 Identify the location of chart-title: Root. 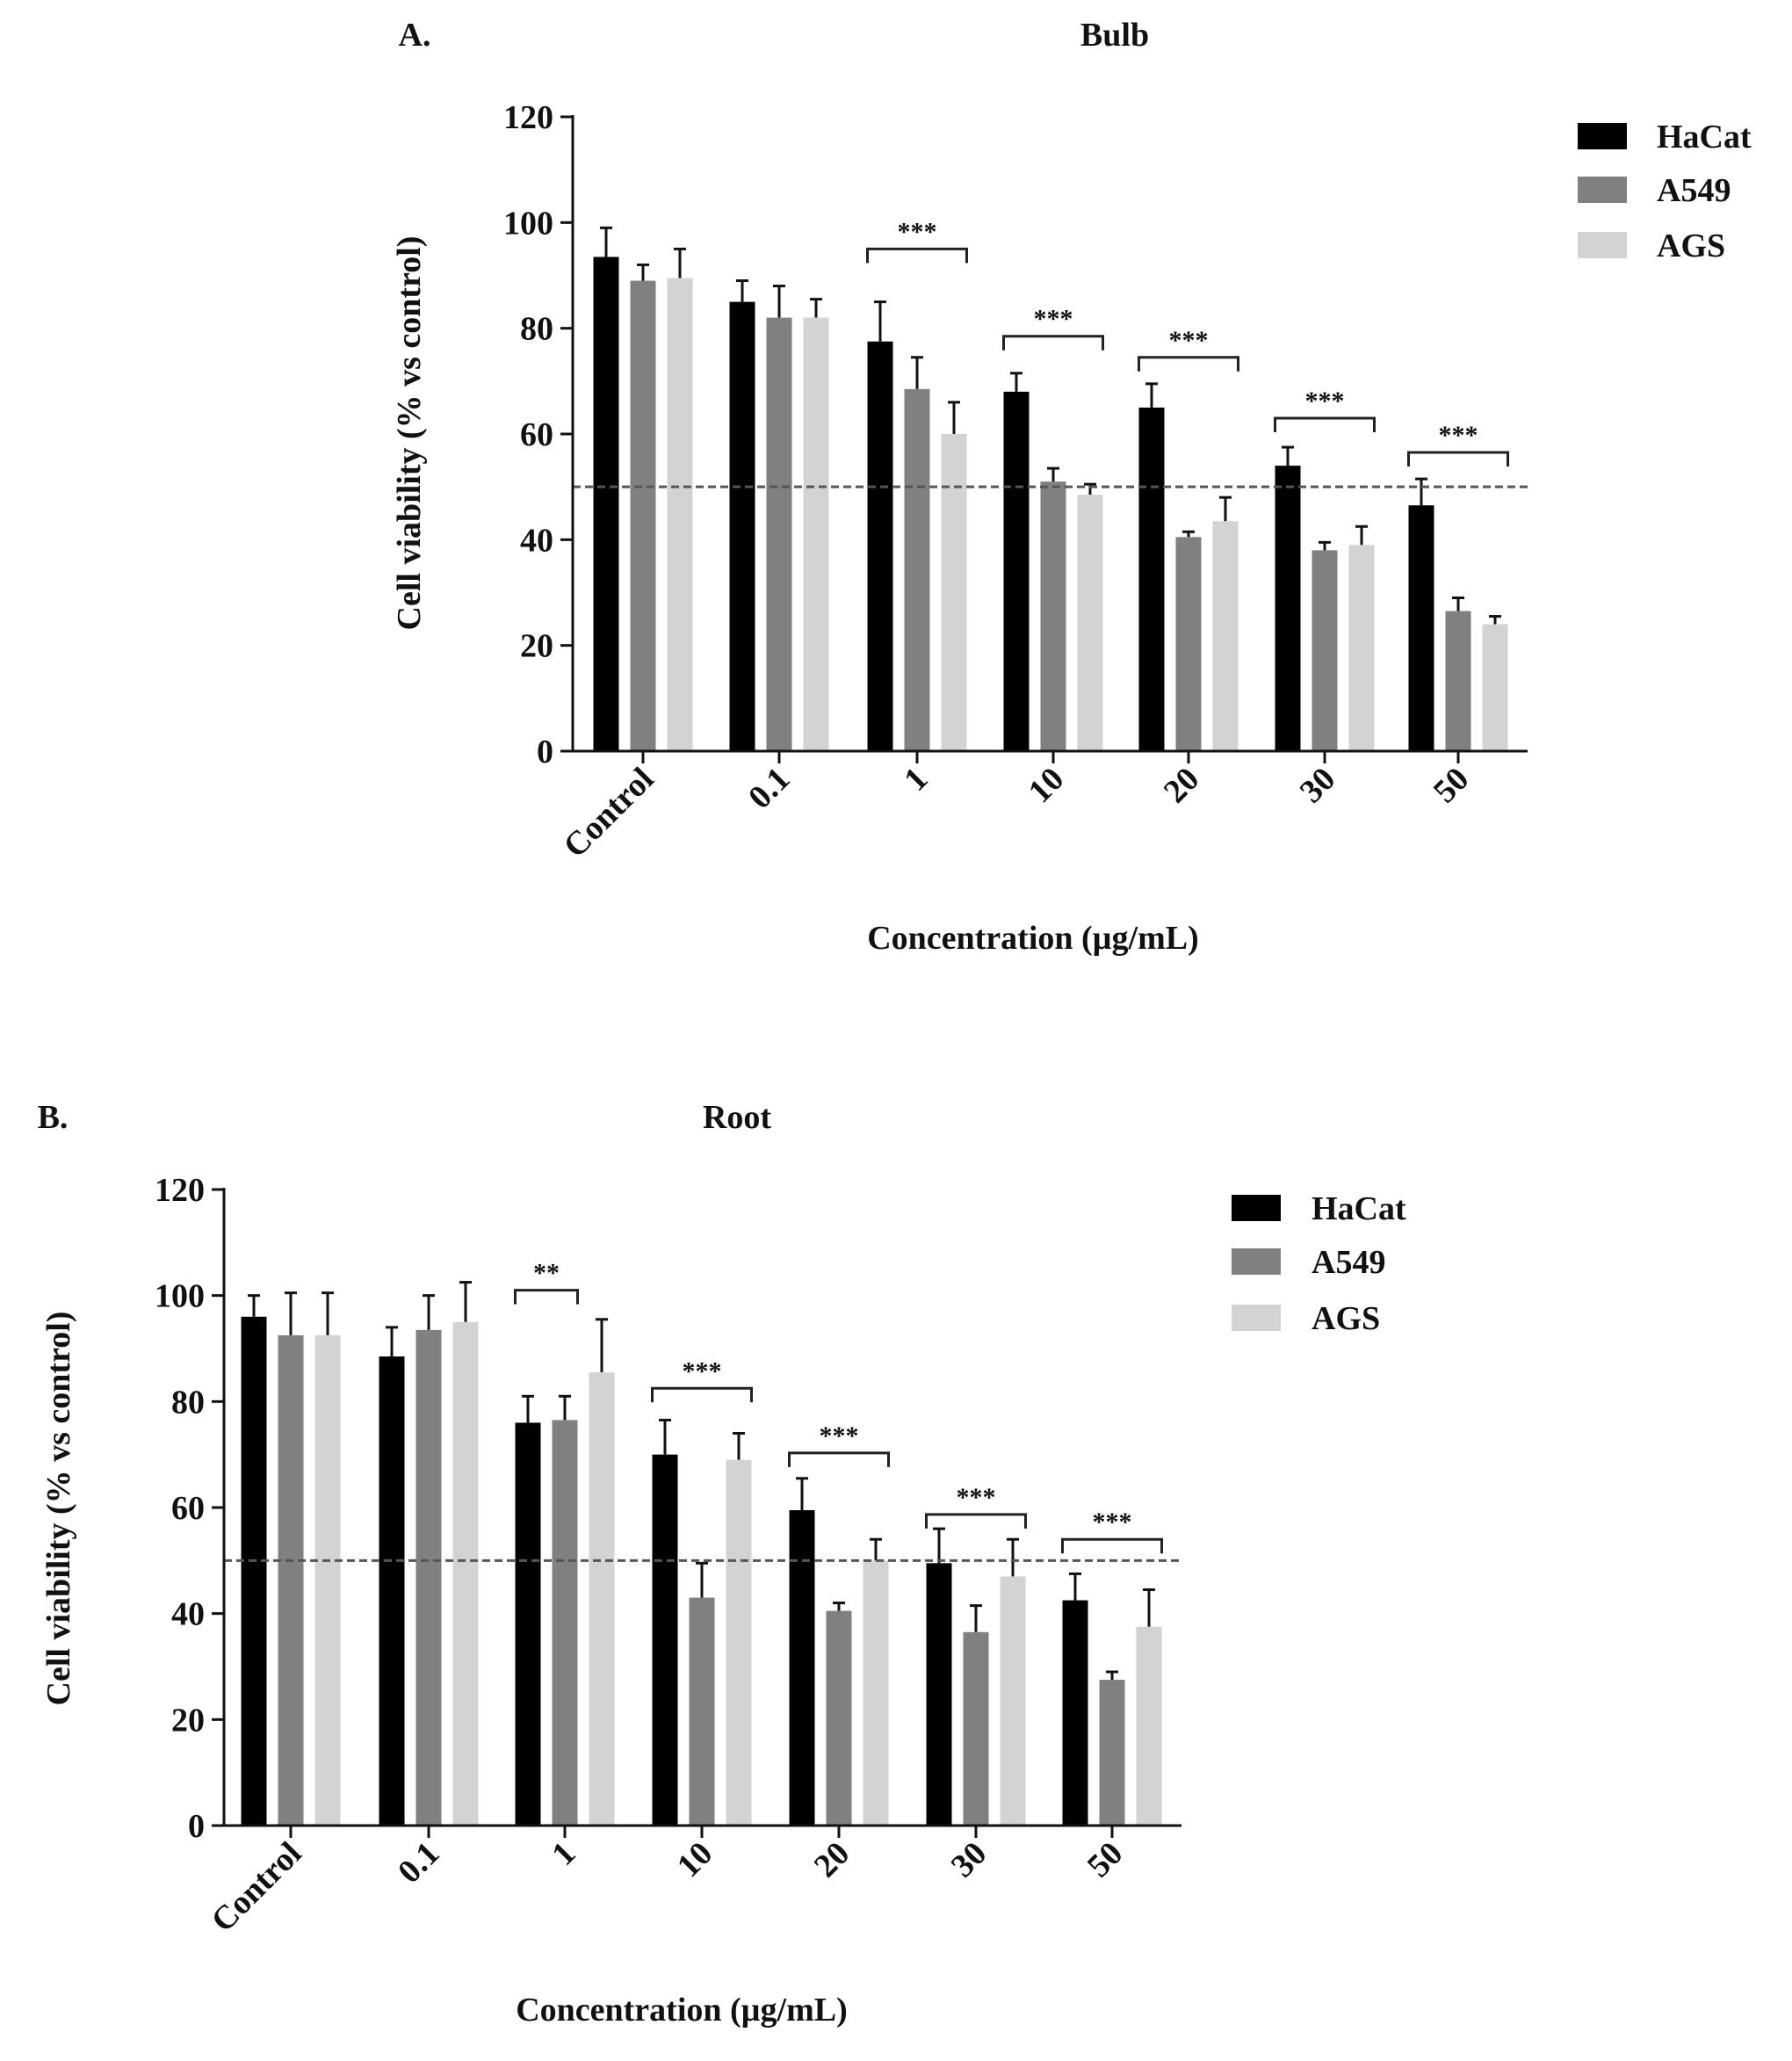
(737, 1117).